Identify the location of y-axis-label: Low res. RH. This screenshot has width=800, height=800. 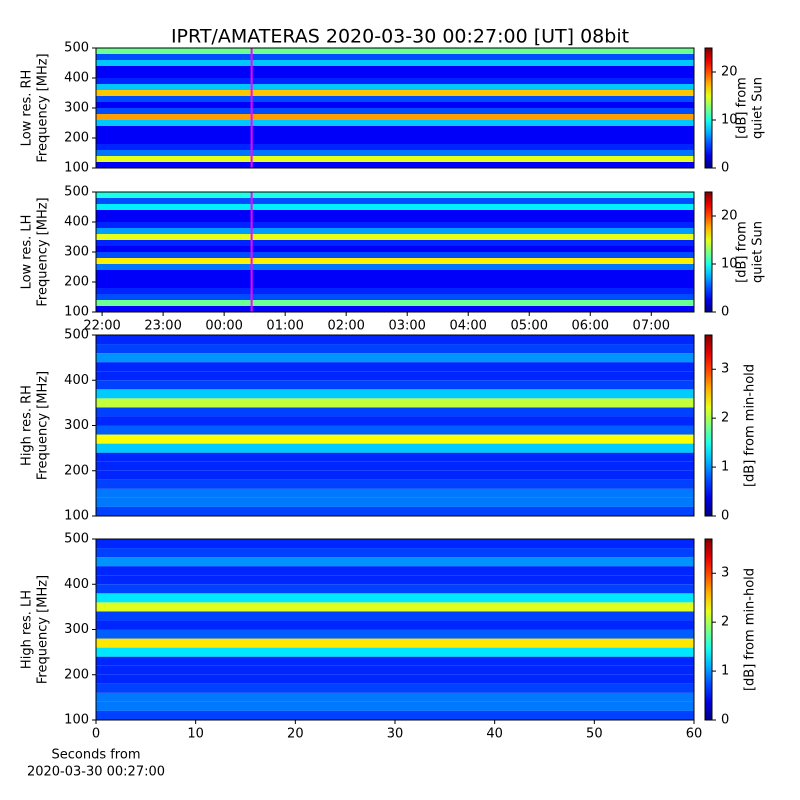
(27, 108).